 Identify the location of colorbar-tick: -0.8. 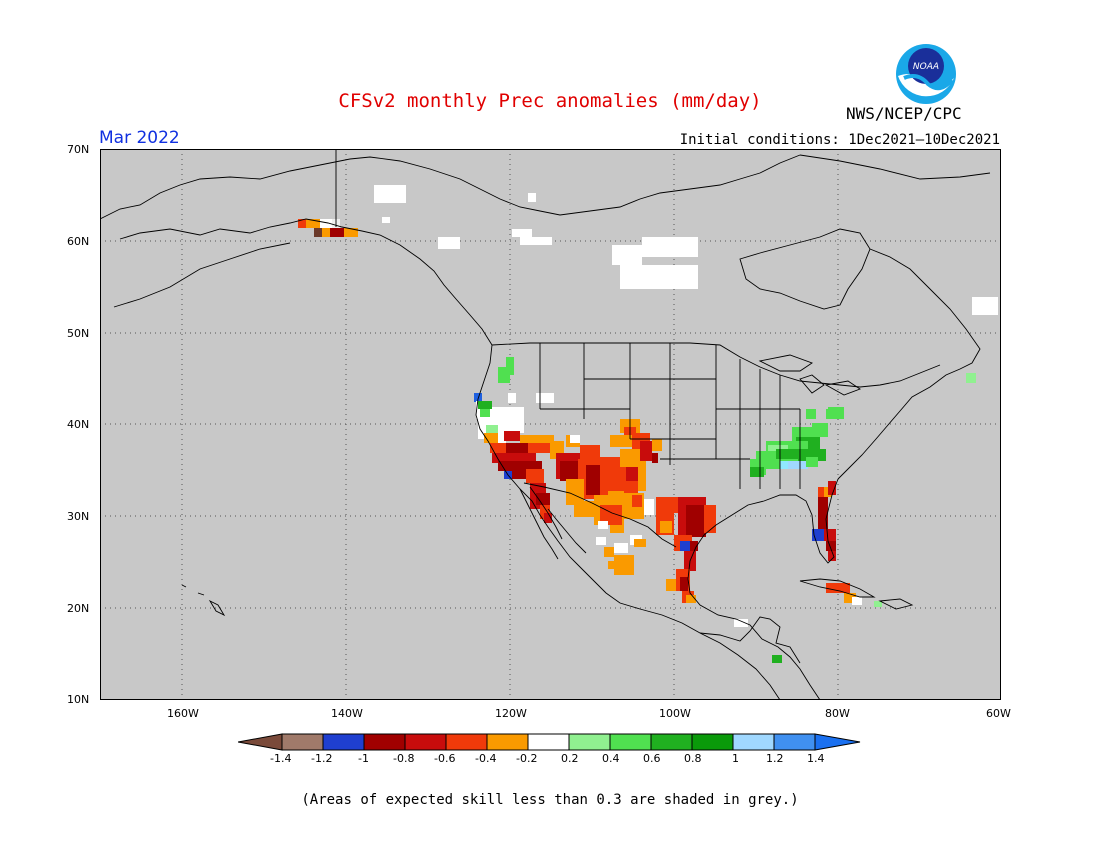
(404, 758).